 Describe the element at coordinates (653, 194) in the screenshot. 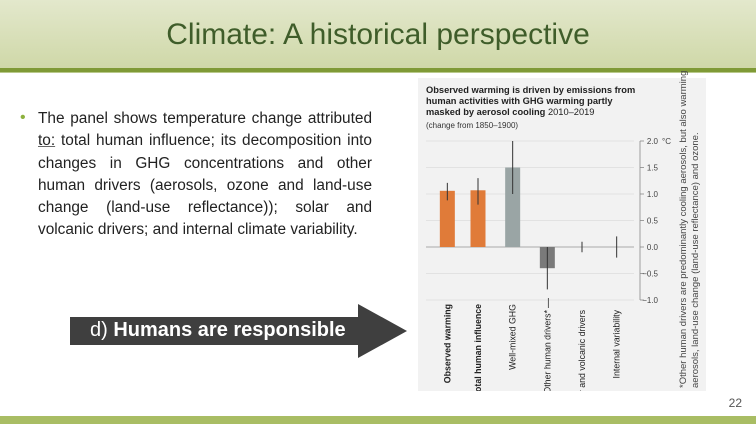

I see `y-tick-label: 1.0` at that location.